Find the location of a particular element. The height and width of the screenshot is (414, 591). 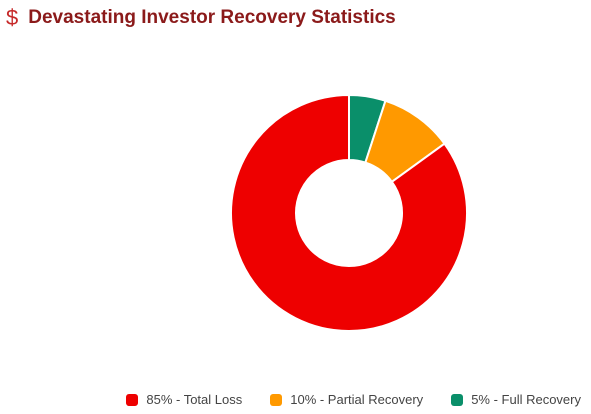

legend-item-full-recovery: 5% - Full Recovery is located at coordinates (516, 399).